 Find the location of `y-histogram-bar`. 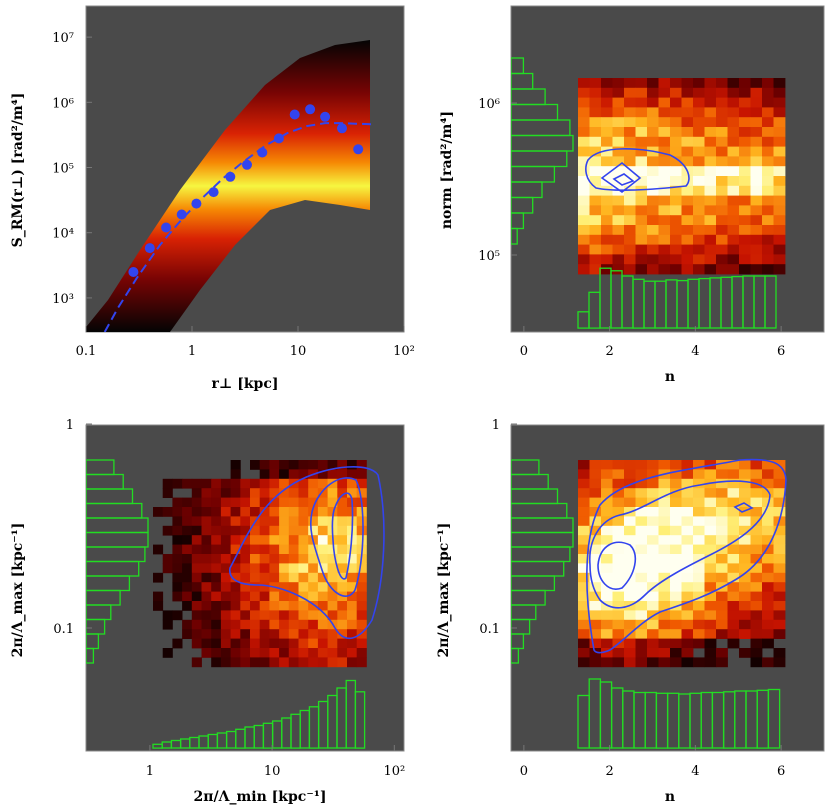

y-histogram-bar is located at coordinates (515, 655).